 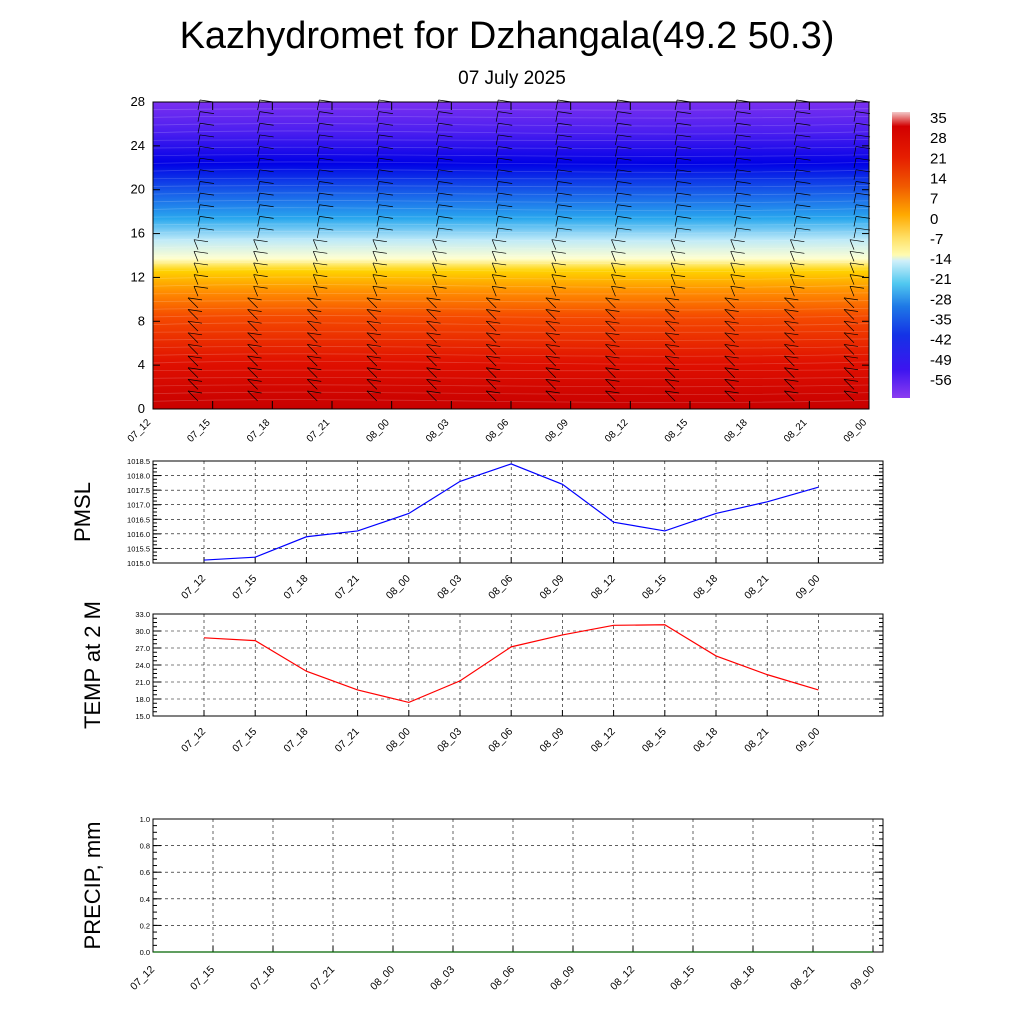 I want to click on y-tick-label: 0.6, so click(x=145, y=872).